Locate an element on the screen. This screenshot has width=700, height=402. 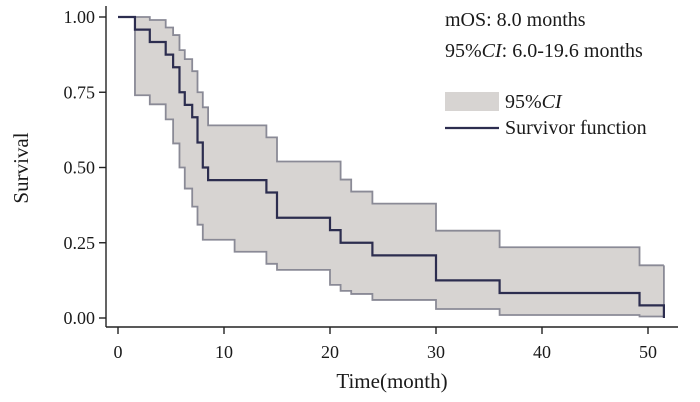
legend-survivor-label: Survivor function is located at coordinates (576, 128).